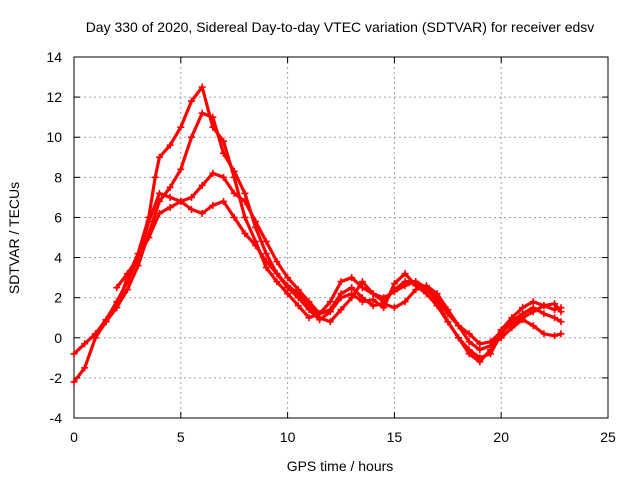 The width and height of the screenshot is (640, 480). Describe the element at coordinates (608, 437) in the screenshot. I see `x-tick-label: 25` at that location.